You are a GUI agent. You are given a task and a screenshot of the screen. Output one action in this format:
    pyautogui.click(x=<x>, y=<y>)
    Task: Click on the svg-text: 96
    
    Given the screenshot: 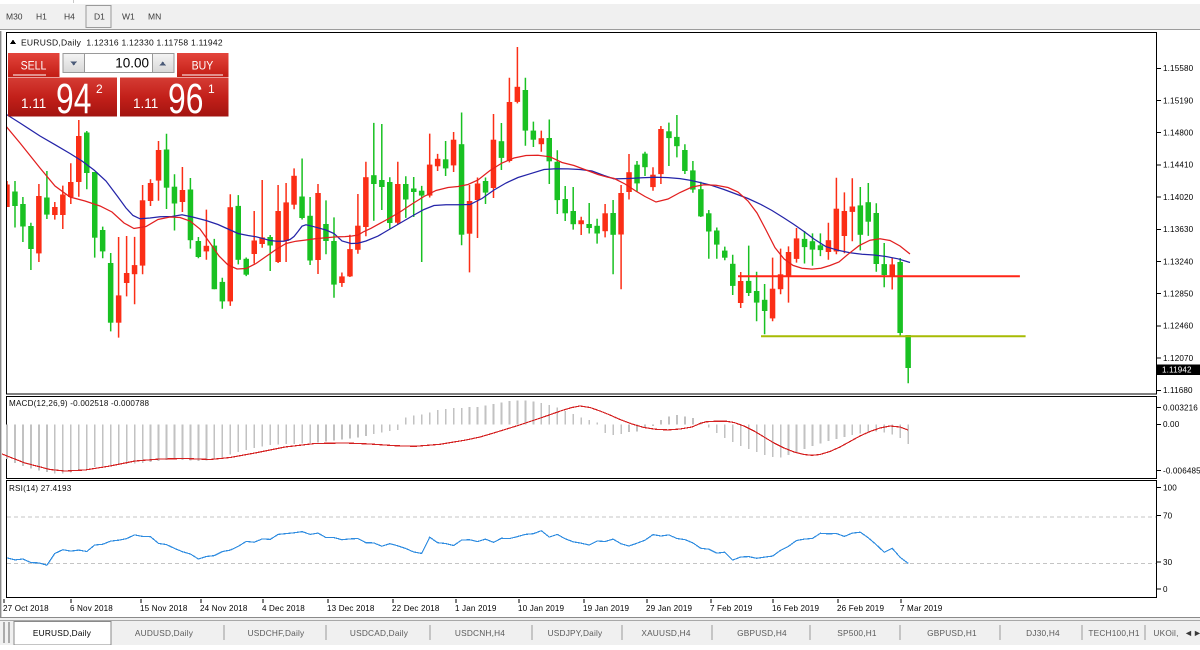 What is the action you would take?
    pyautogui.click(x=185, y=99)
    